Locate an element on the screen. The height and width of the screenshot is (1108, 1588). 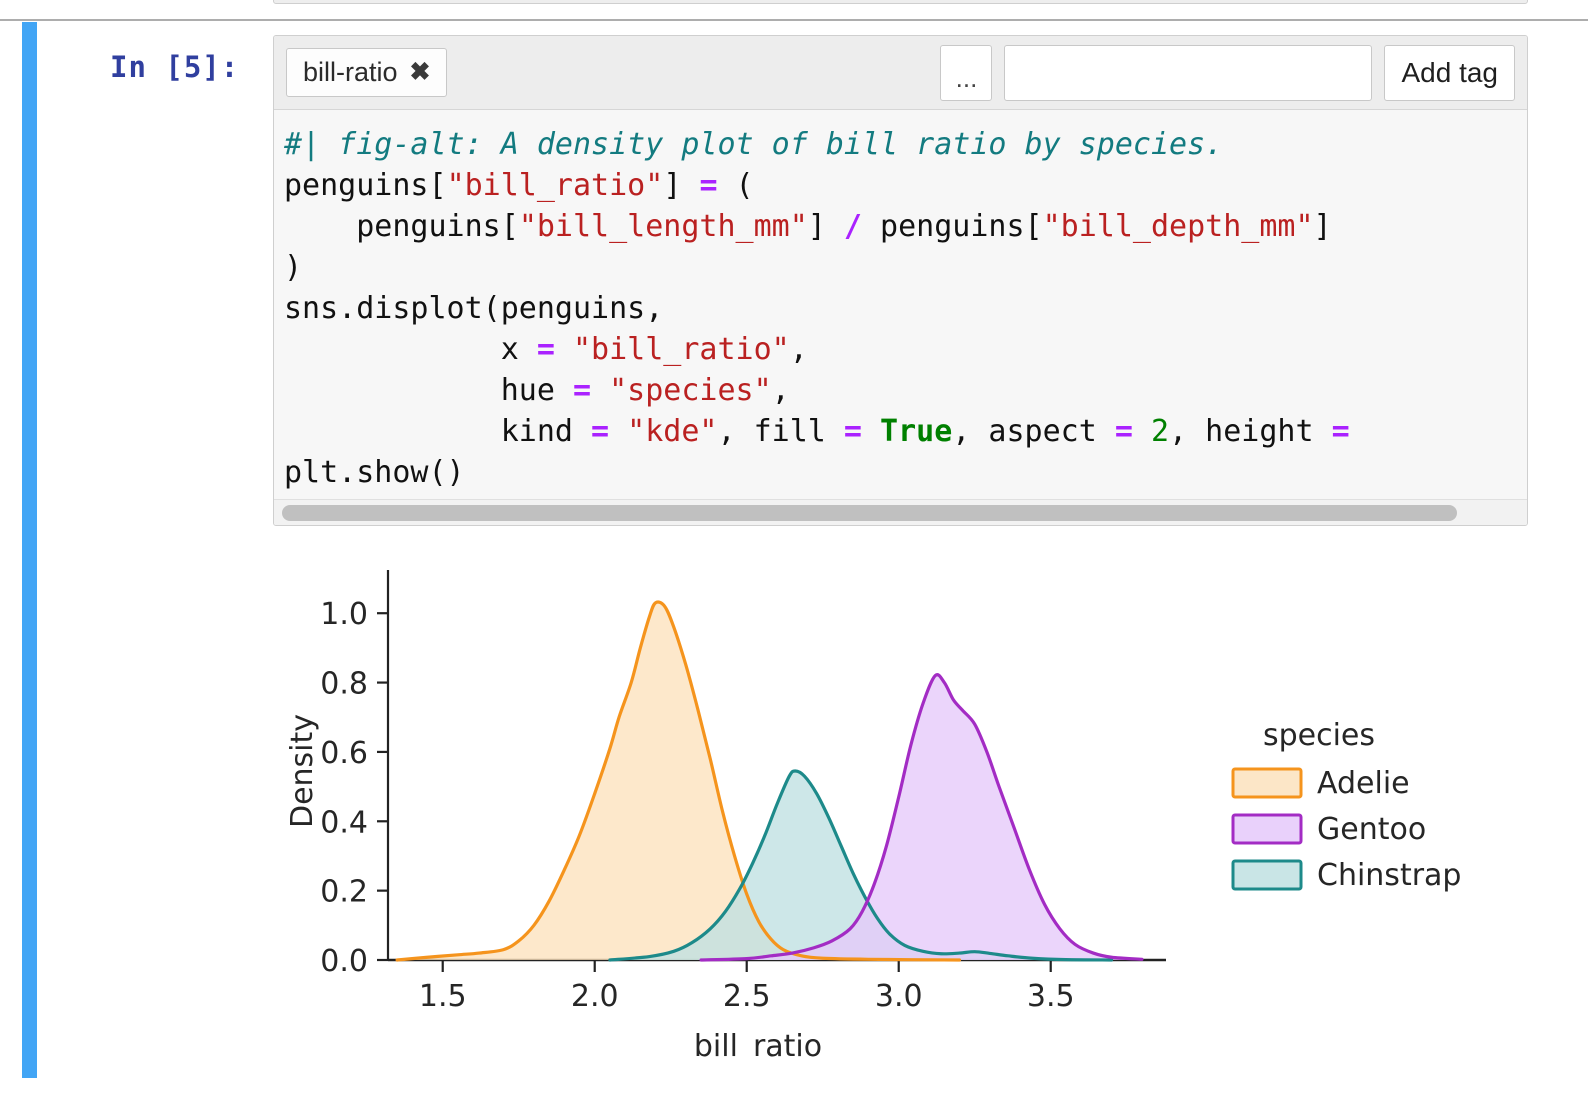
y-axis-label: Density is located at coordinates (302, 771).